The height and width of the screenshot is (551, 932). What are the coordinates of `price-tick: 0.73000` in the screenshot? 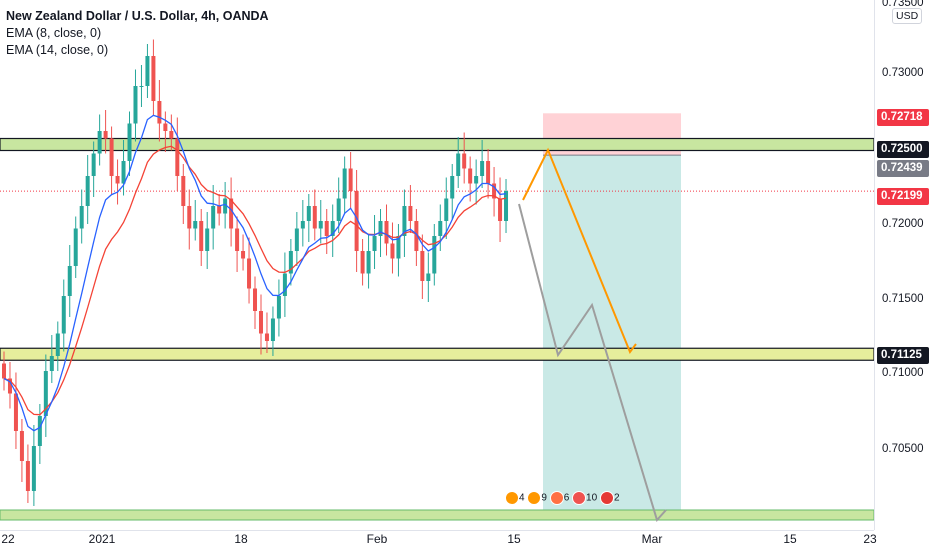 It's located at (903, 73).